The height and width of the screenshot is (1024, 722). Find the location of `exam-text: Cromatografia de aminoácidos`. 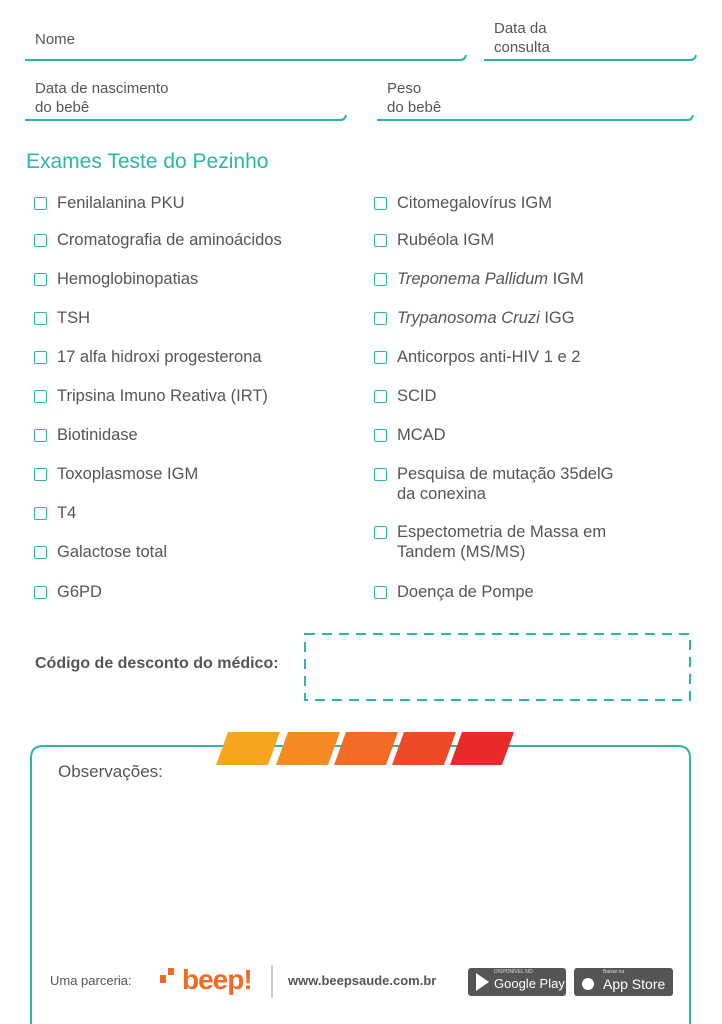

exam-text: Cromatografia de aminoácidos is located at coordinates (169, 240).